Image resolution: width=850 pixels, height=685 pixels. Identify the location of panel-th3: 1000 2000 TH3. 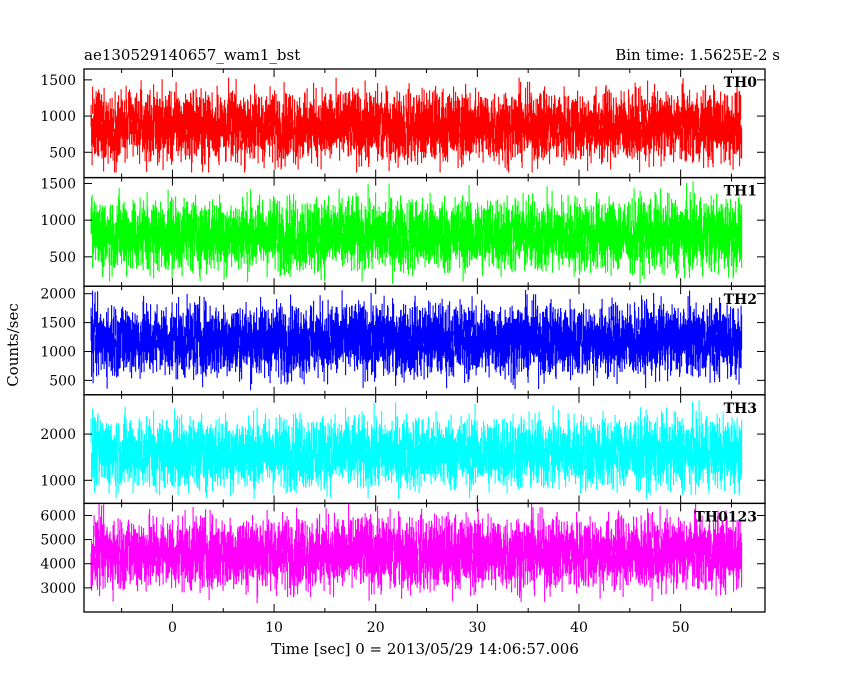
(403, 449).